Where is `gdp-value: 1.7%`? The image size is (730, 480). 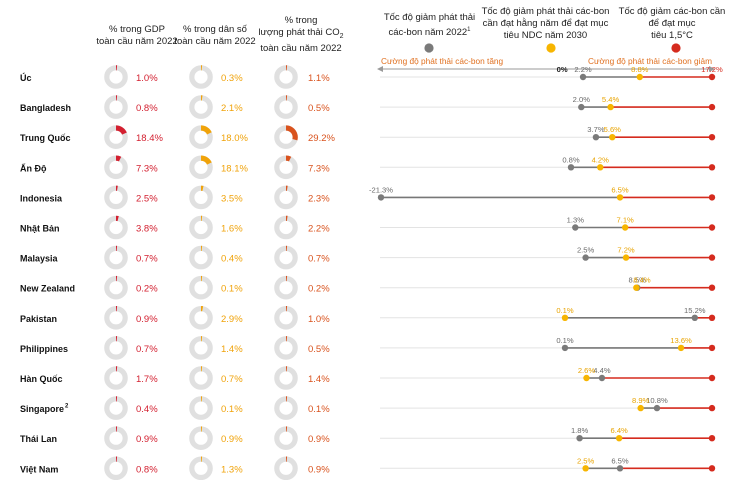 gdp-value: 1.7% is located at coordinates (147, 379).